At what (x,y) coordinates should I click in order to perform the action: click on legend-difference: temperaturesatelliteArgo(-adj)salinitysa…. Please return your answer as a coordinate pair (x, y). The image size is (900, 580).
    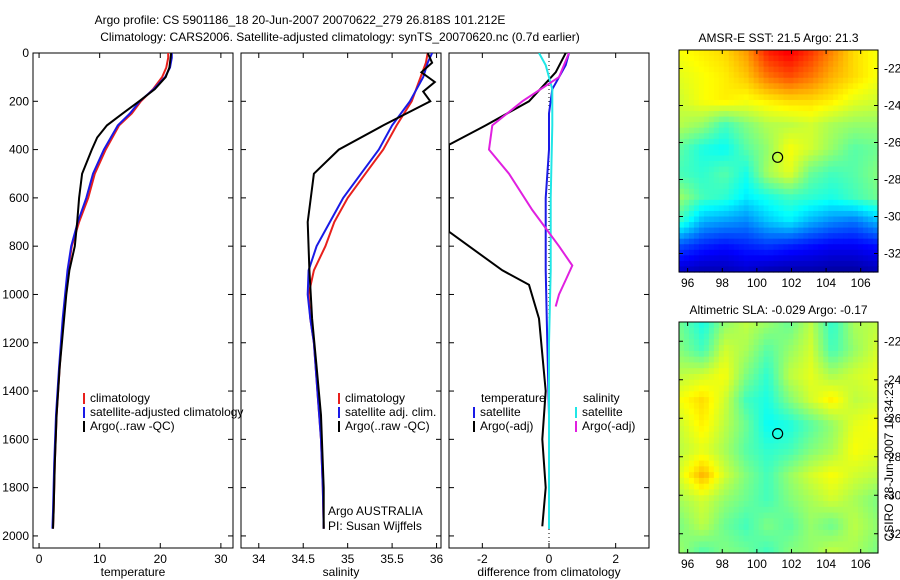
    Looking at the image, I should click on (554, 412).